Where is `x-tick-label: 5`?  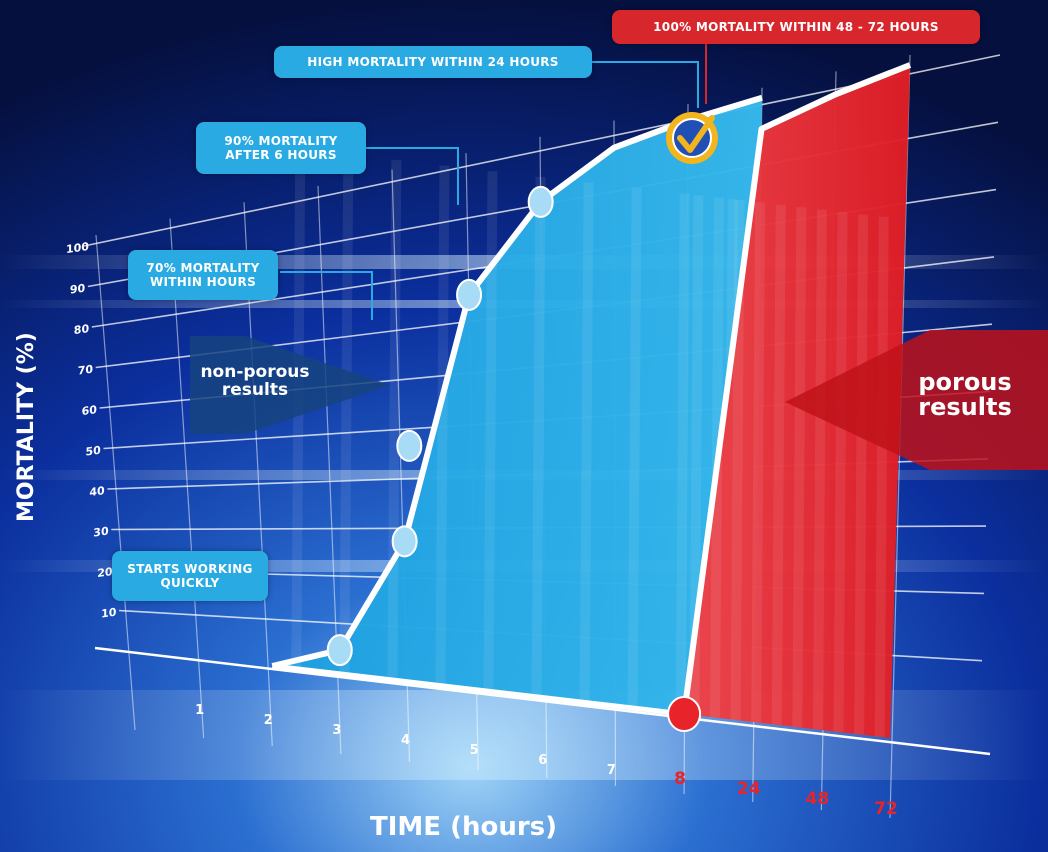 x-tick-label: 5 is located at coordinates (474, 750).